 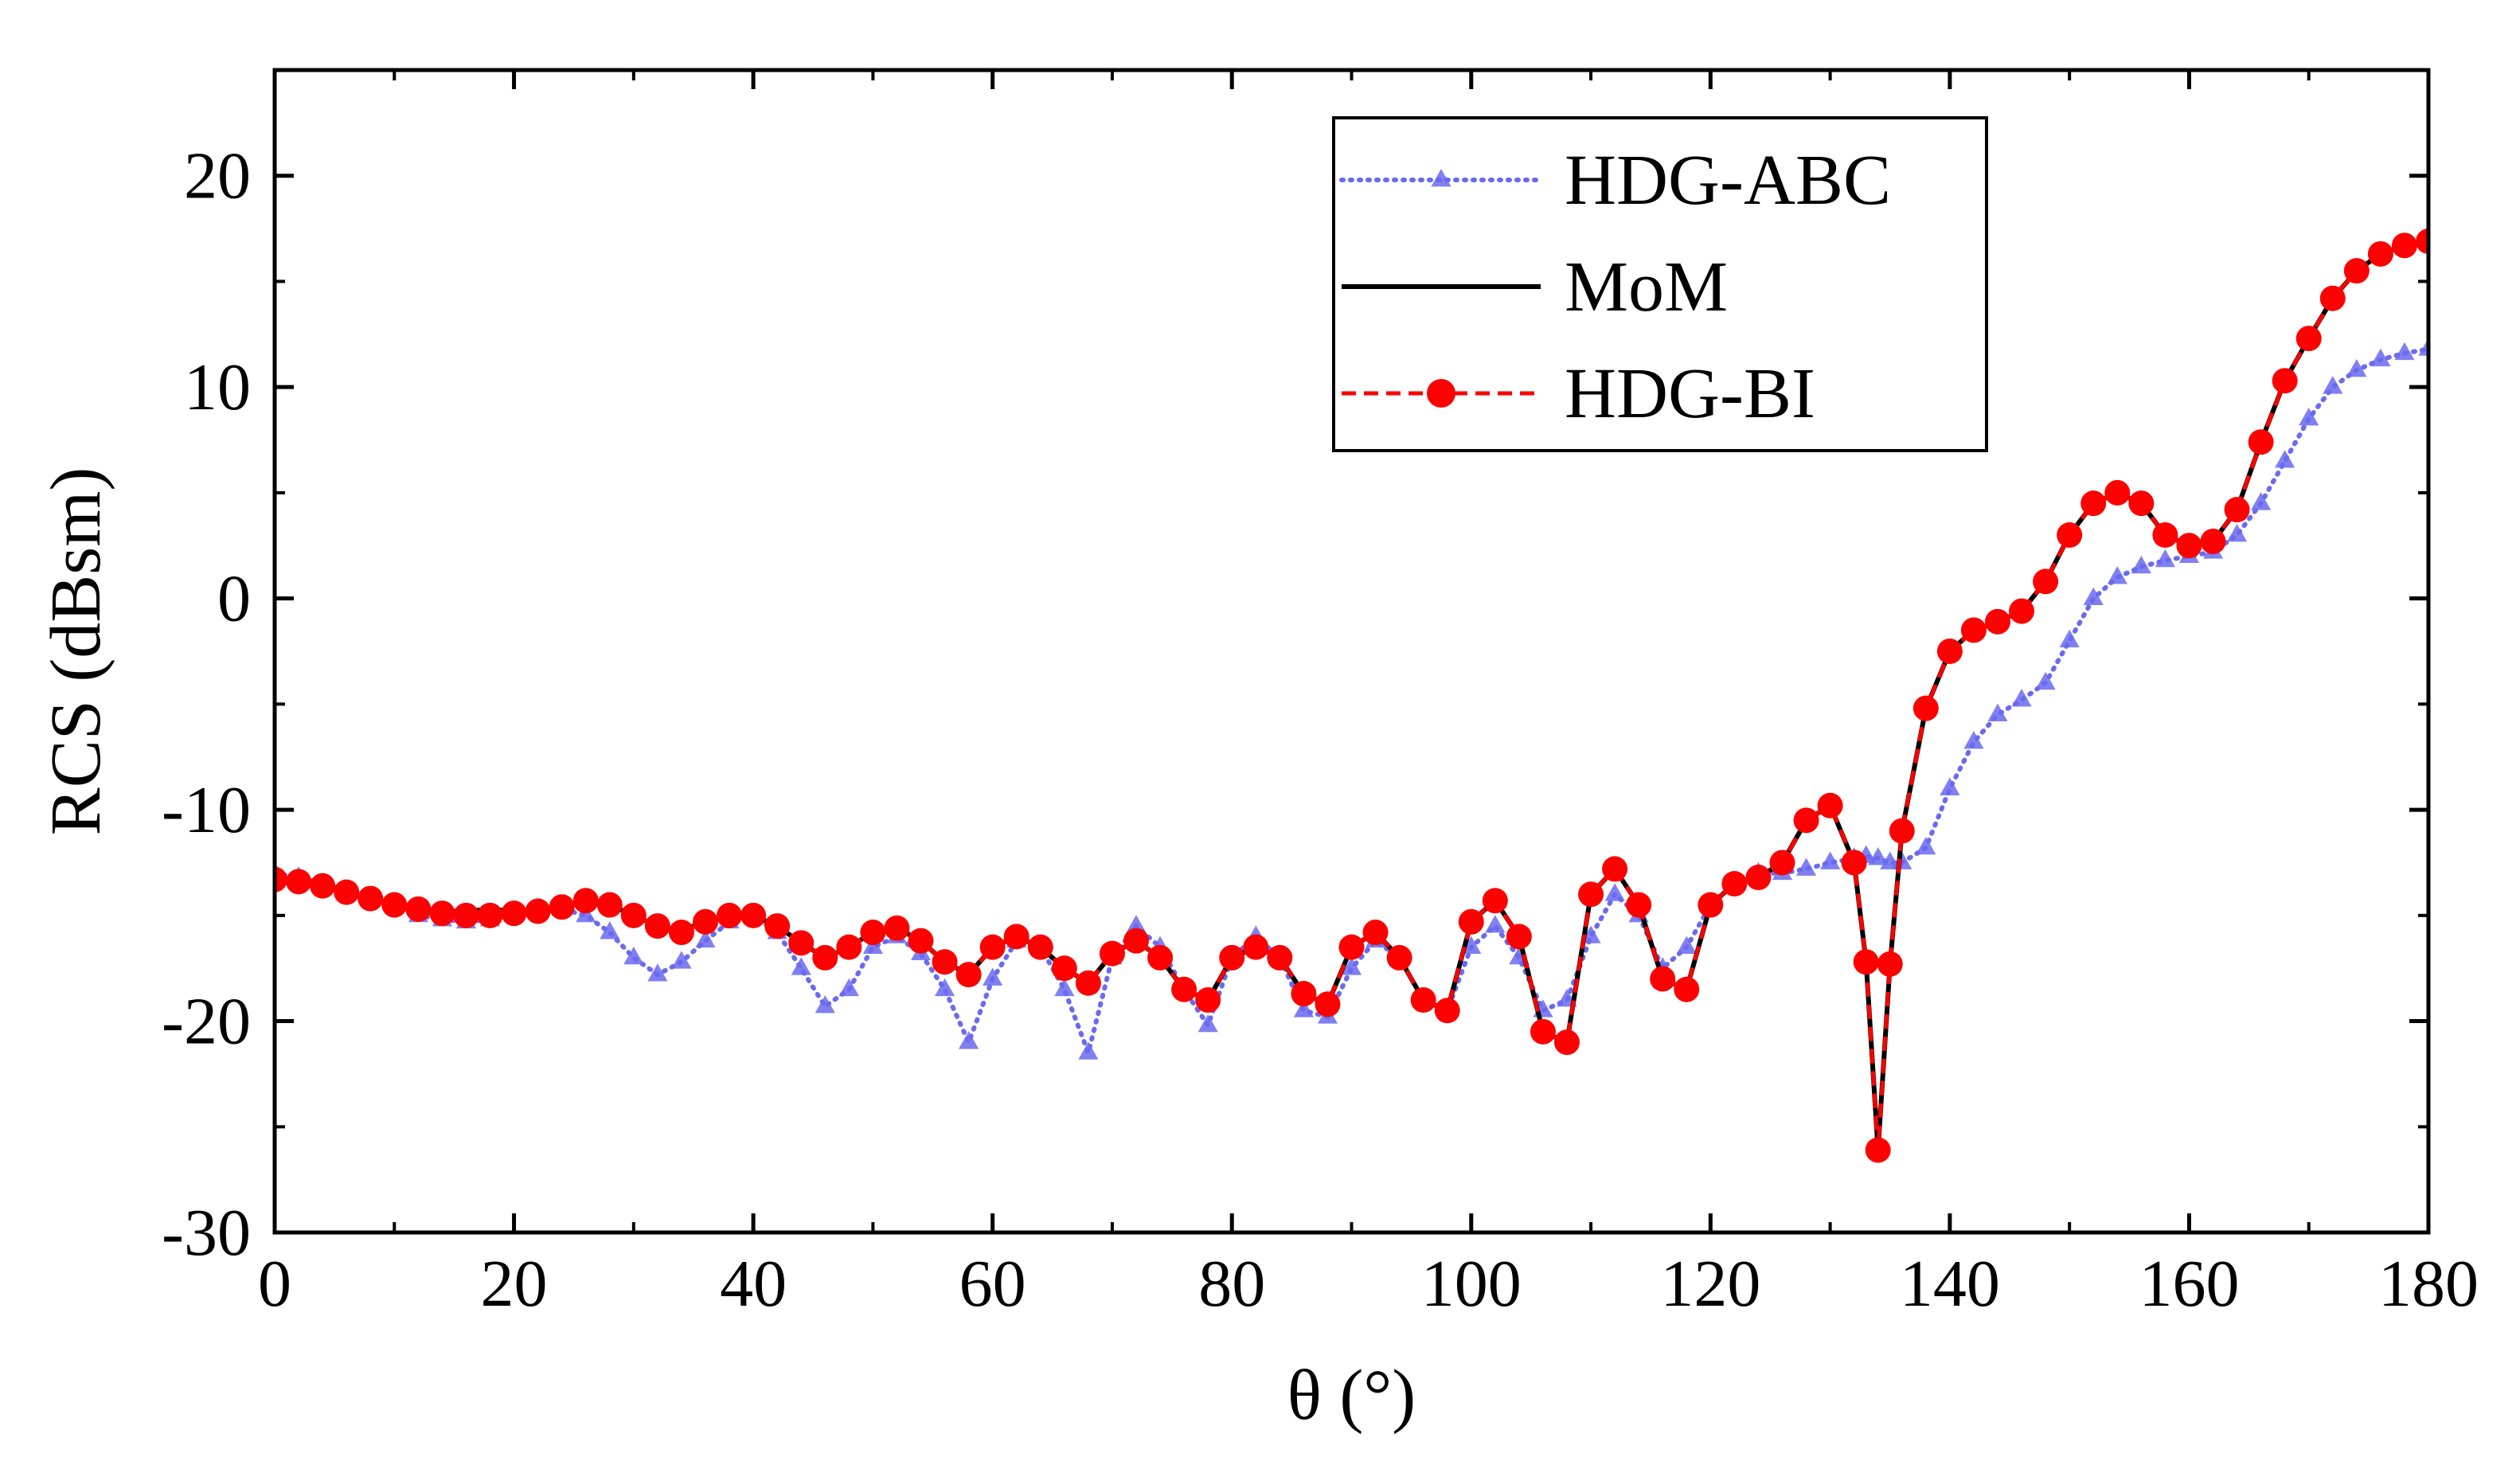 I want to click on legend-label: HDG-ABC, so click(x=1728, y=181).